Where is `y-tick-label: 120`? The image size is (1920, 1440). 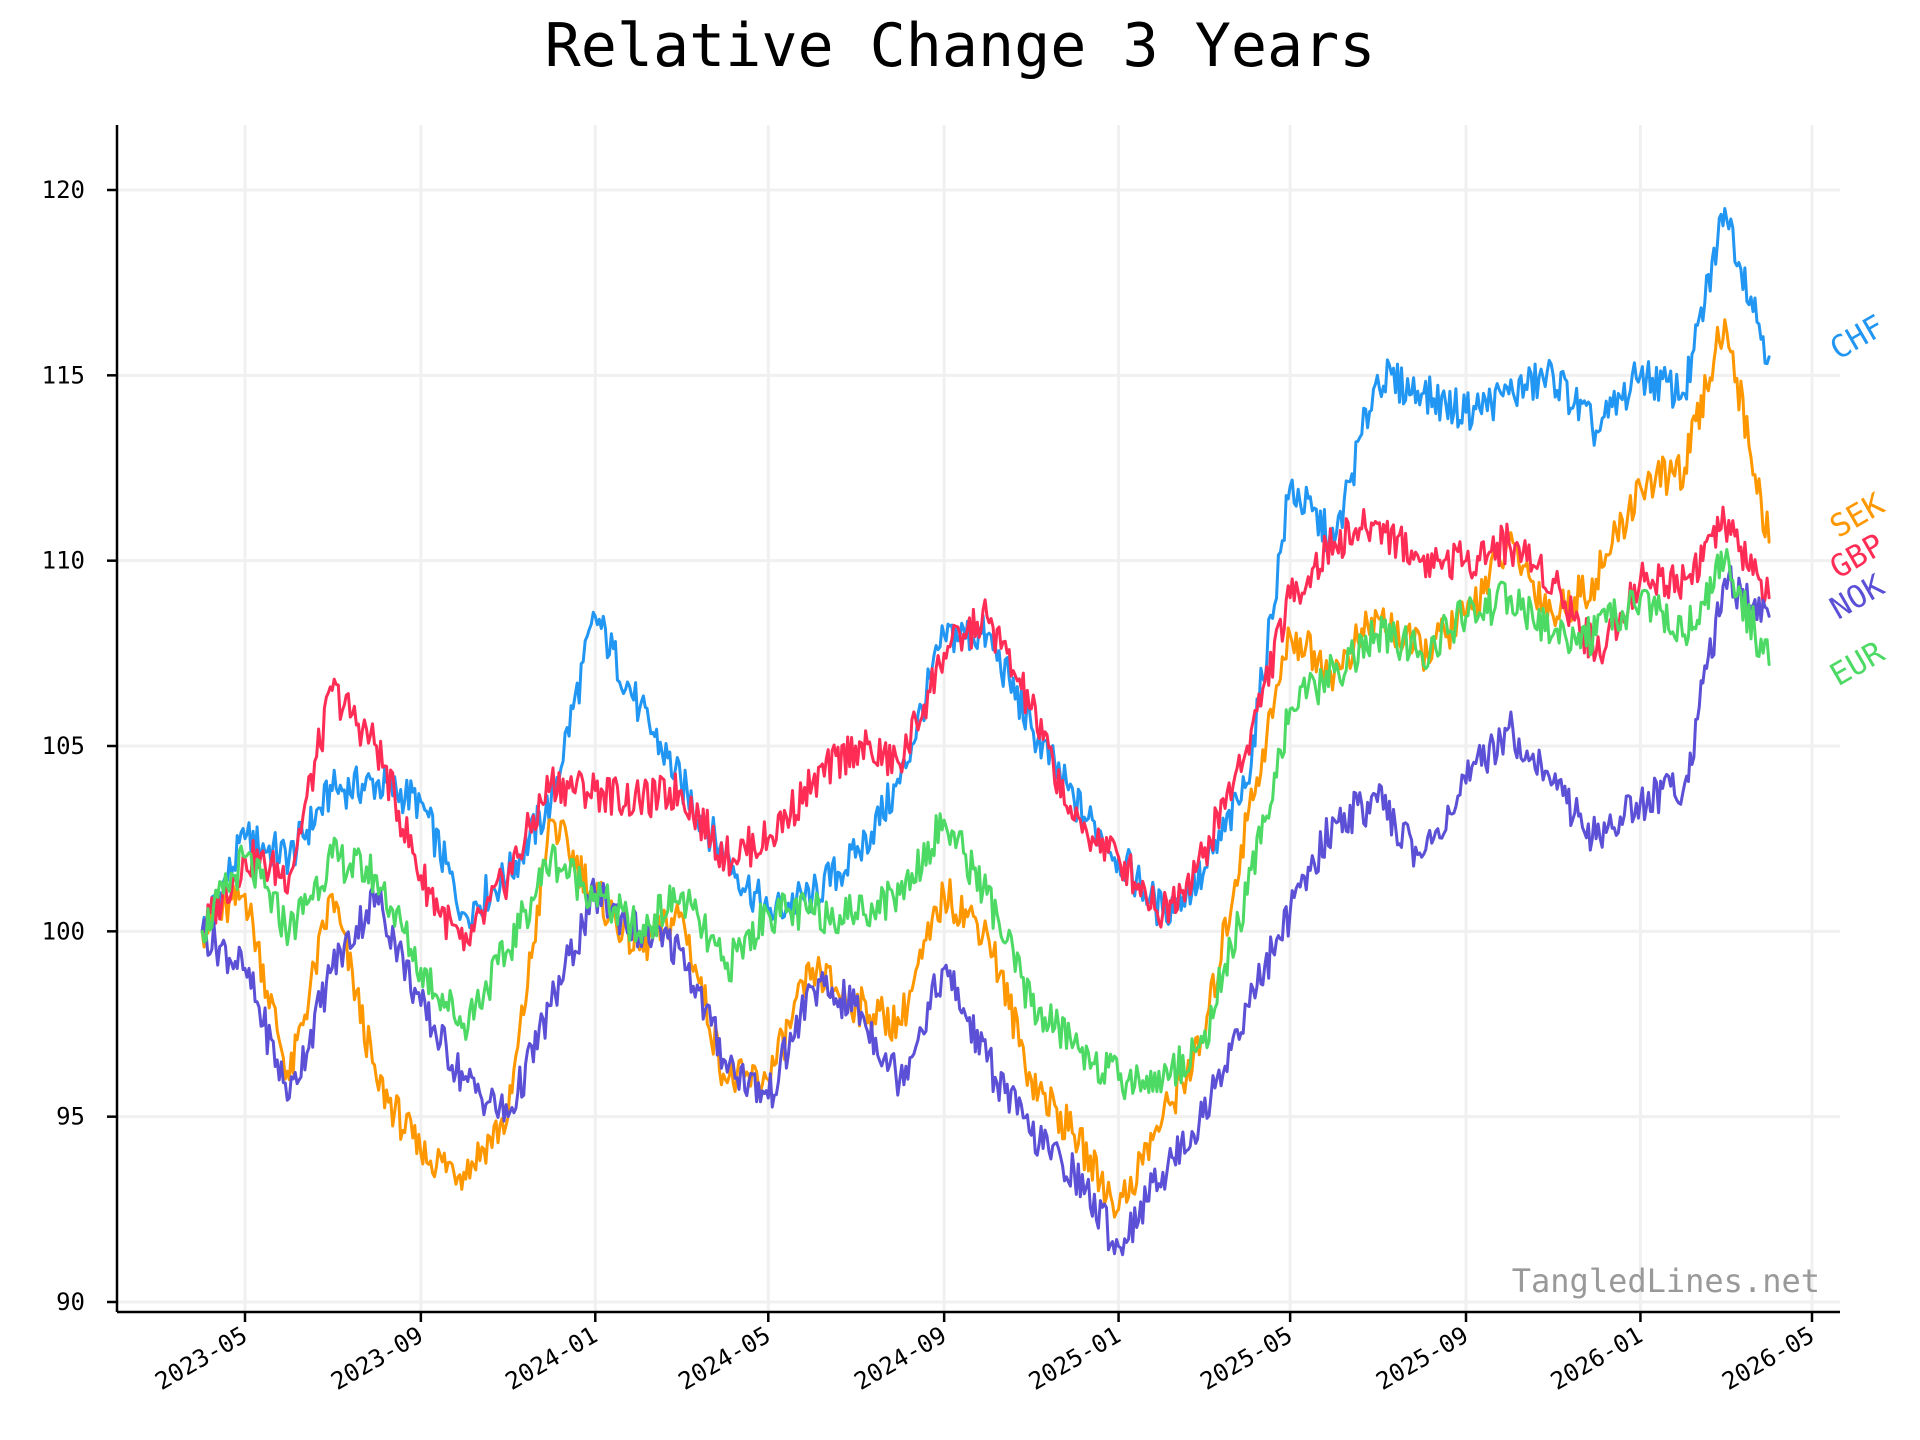 y-tick-label: 120 is located at coordinates (63, 190).